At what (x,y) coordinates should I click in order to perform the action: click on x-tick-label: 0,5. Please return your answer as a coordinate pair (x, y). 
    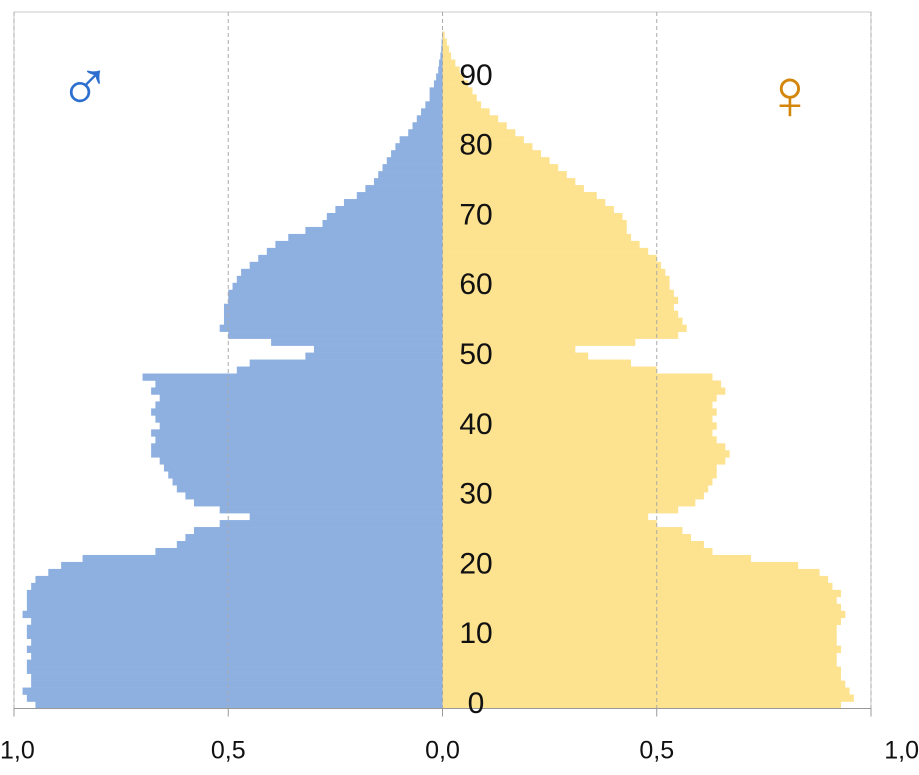
    Looking at the image, I should click on (228, 751).